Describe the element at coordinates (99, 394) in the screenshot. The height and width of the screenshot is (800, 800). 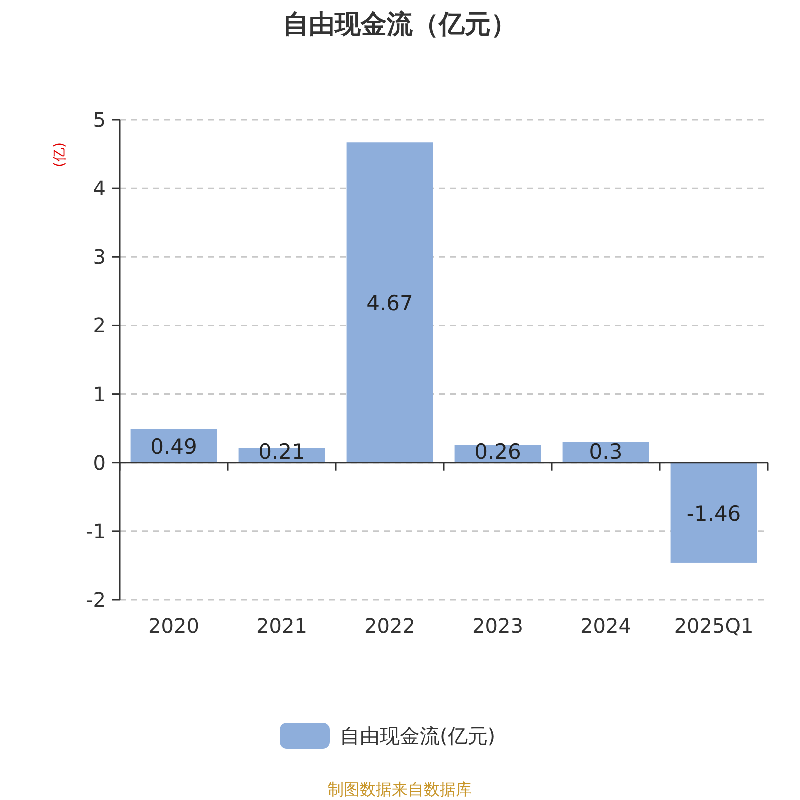
I see `y-tick-label: 1` at that location.